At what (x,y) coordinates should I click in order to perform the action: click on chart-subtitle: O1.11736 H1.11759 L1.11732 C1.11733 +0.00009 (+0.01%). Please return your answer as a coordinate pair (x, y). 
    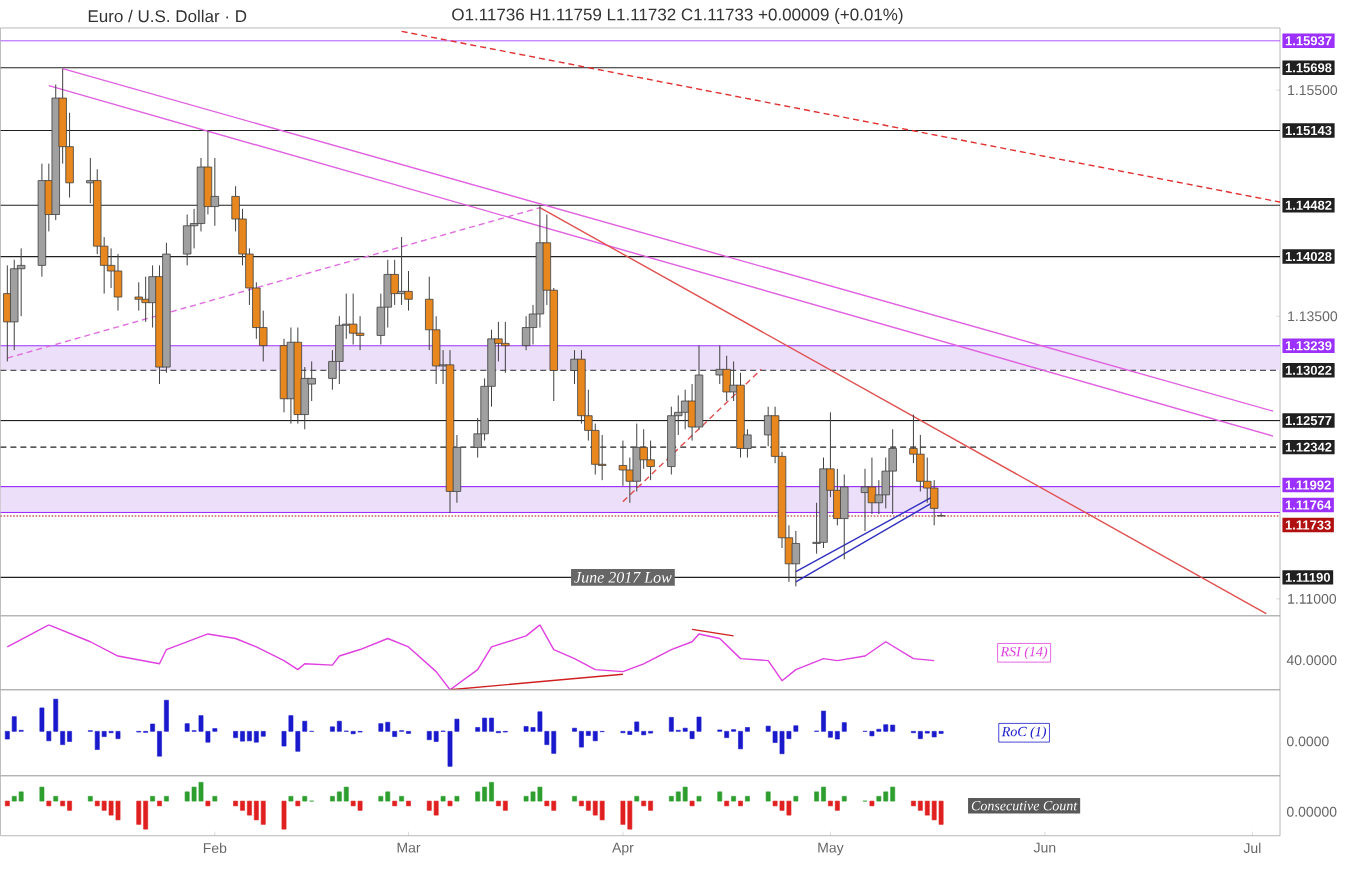
    Looking at the image, I should click on (677, 16).